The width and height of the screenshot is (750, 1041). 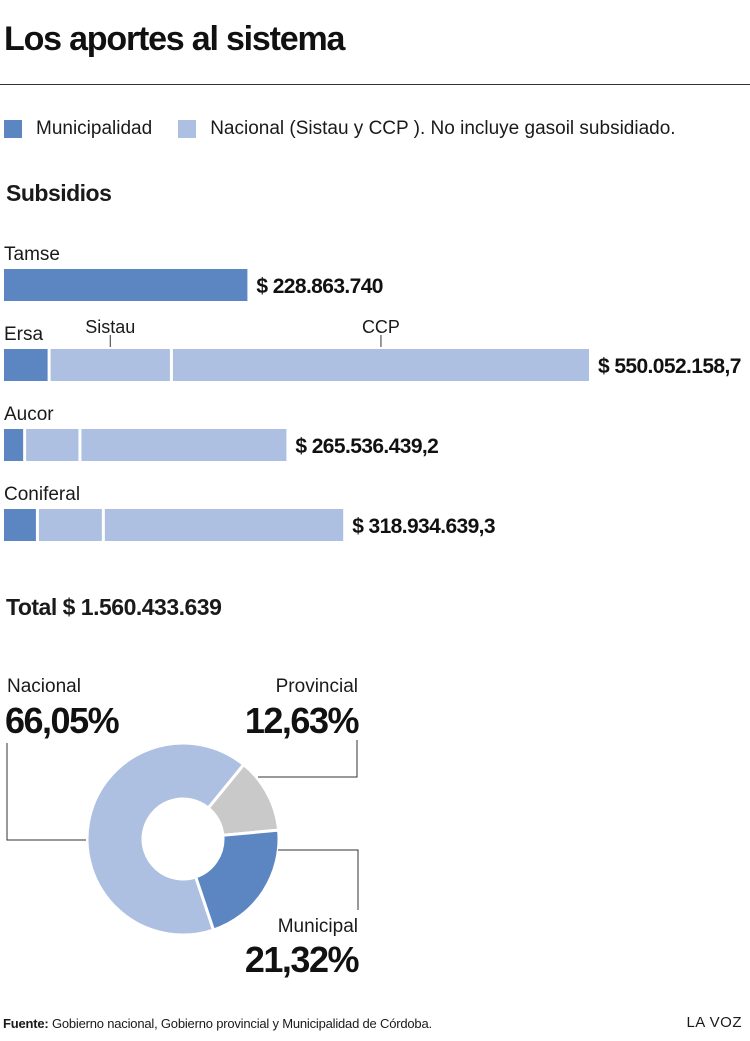 What do you see at coordinates (174, 39) in the screenshot?
I see `page-title: Los aportes al sistema` at bounding box center [174, 39].